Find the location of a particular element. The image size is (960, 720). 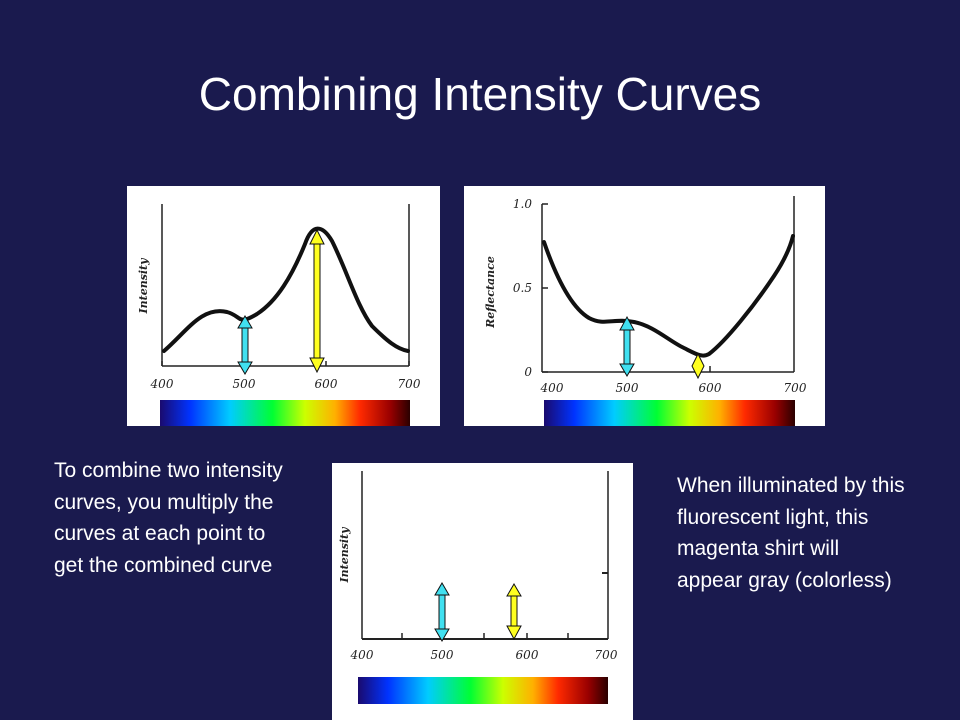

reflectance-panel: Reflectance 1.0 0.5 0 400 500 600 700 is located at coordinates (644, 306).